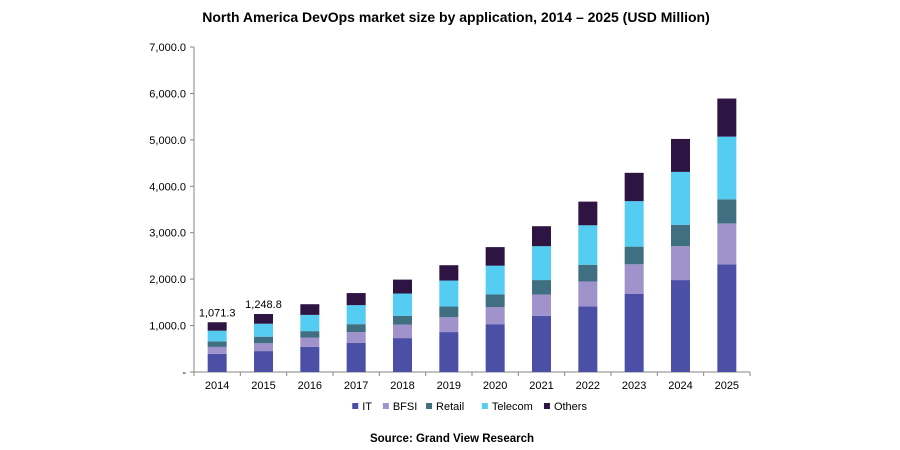 This screenshot has width=900, height=450. I want to click on x-tick-label: 2018, so click(402, 386).